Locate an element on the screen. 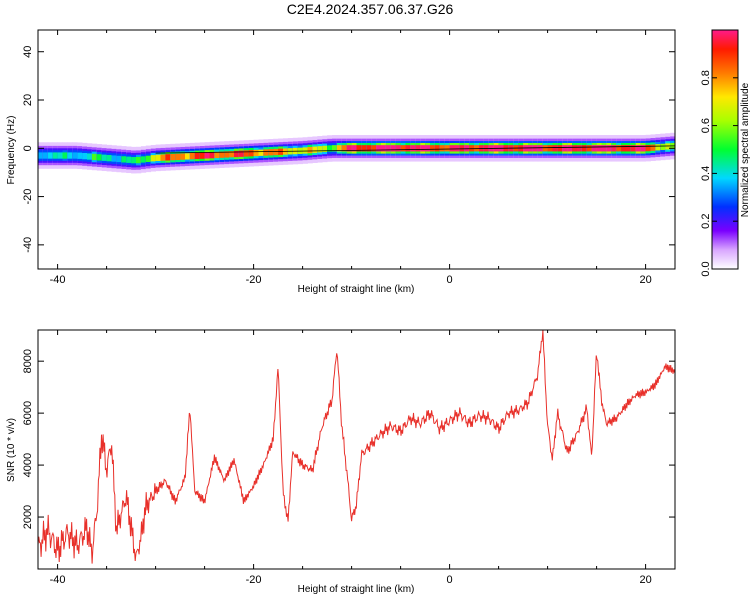 This screenshot has height=600, width=750. colorbar-label: Normalized spectral amplitude is located at coordinates (745, 149).